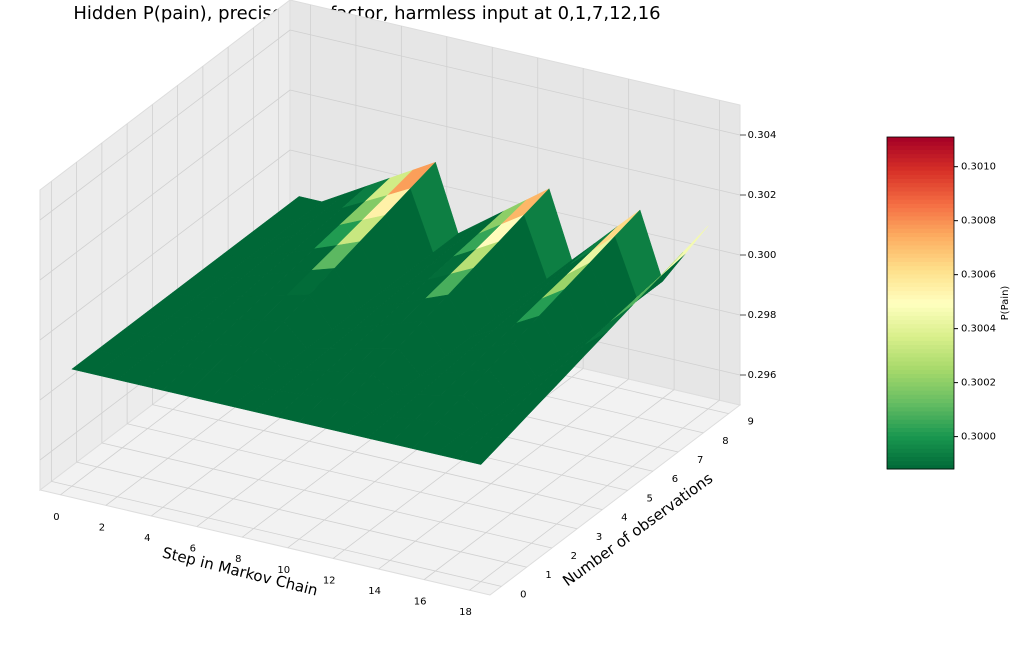 The image size is (1021, 645). What do you see at coordinates (978, 275) in the screenshot?
I see `colorbar-tick-label: 0.3006` at bounding box center [978, 275].